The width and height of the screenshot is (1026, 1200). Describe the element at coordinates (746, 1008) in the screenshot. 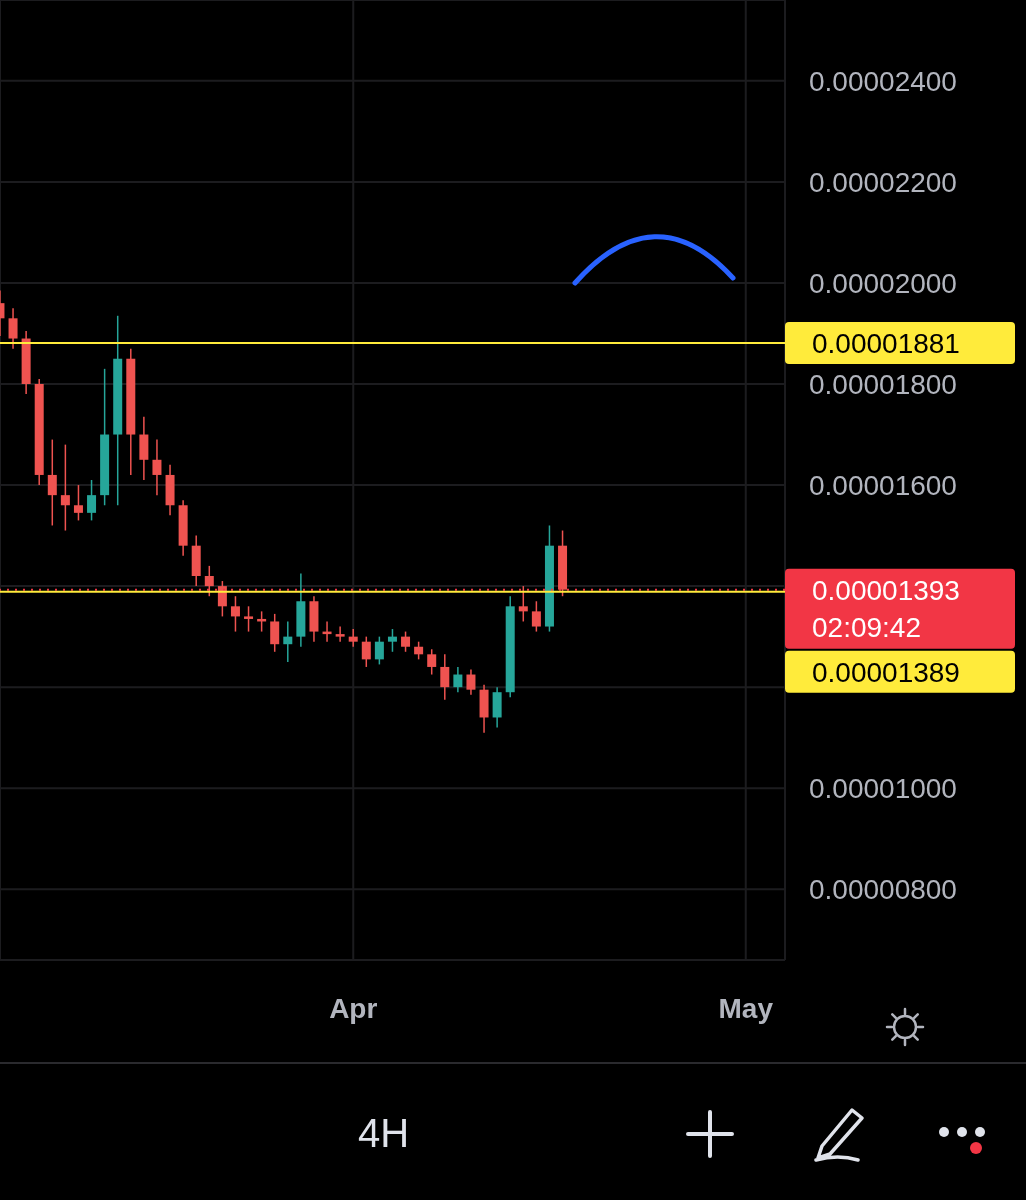

I see `x-tick-label: May` at that location.